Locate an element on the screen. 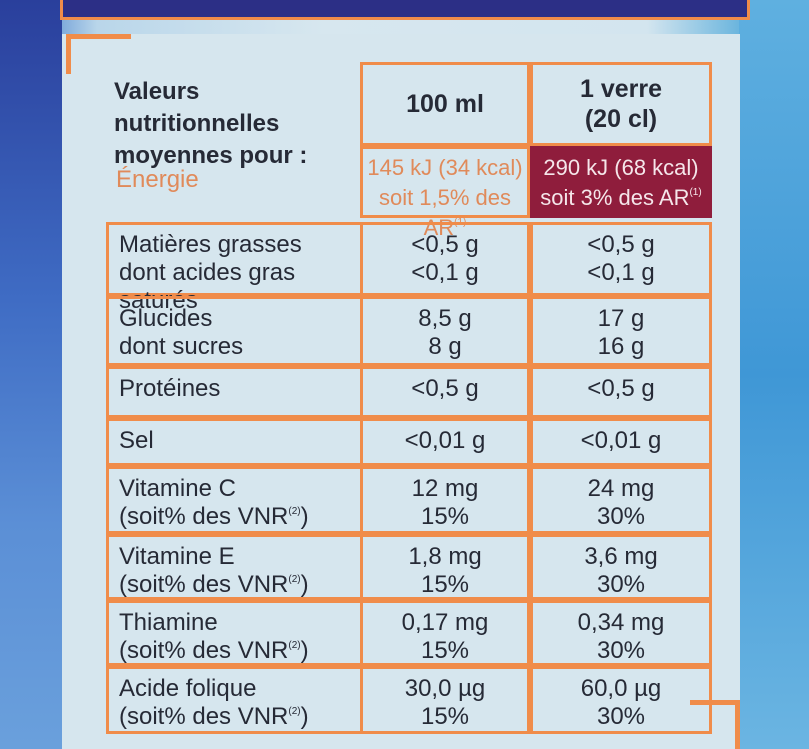 The image size is (809, 749). value-line: 0,17 mg is located at coordinates (445, 622).